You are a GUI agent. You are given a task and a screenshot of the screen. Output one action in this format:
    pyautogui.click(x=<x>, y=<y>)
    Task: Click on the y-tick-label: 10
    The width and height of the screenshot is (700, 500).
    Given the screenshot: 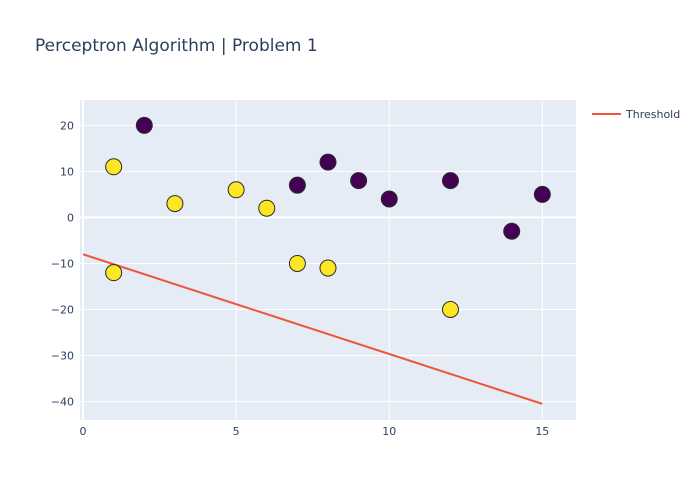 What is the action you would take?
    pyautogui.click(x=67, y=171)
    